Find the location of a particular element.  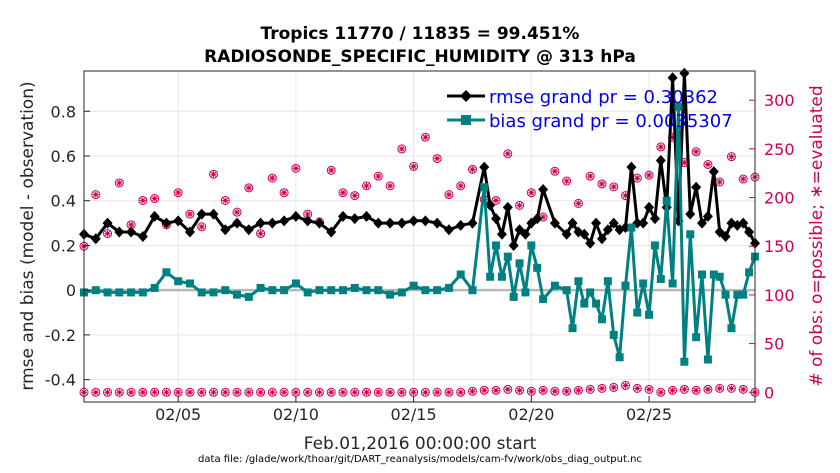

y-tick-label: 0.8 is located at coordinates (63, 111).